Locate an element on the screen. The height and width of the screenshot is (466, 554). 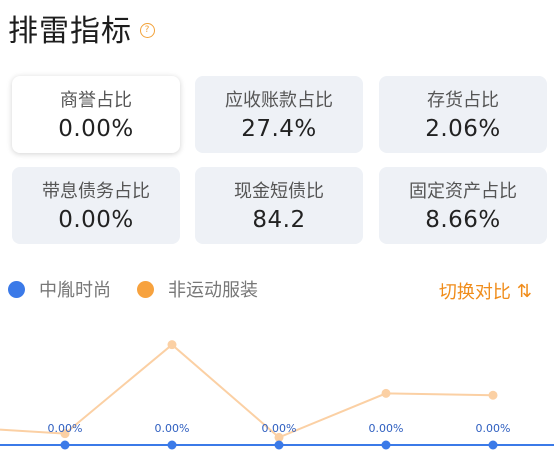
switch-compare-label: 切换对比 is located at coordinates (474, 292).